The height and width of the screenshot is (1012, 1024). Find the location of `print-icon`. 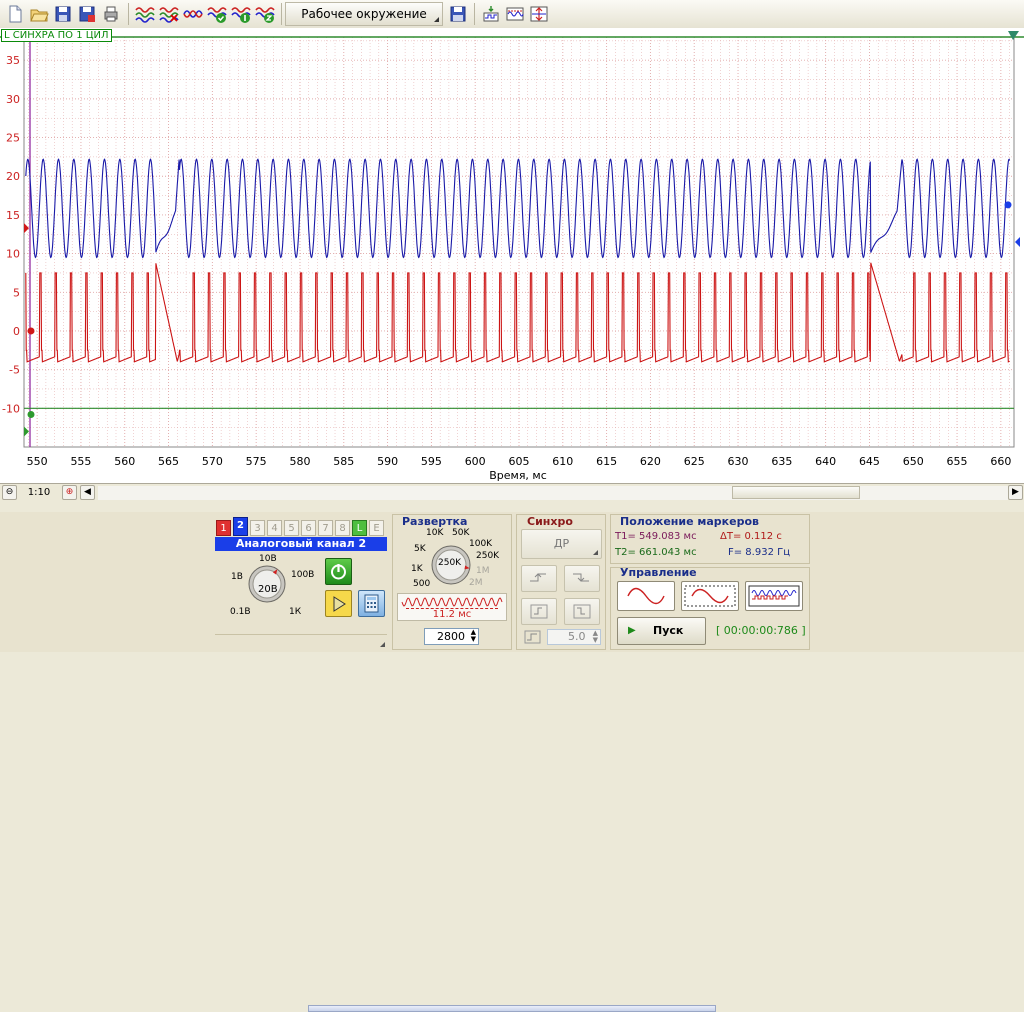

print-icon is located at coordinates (111, 14).